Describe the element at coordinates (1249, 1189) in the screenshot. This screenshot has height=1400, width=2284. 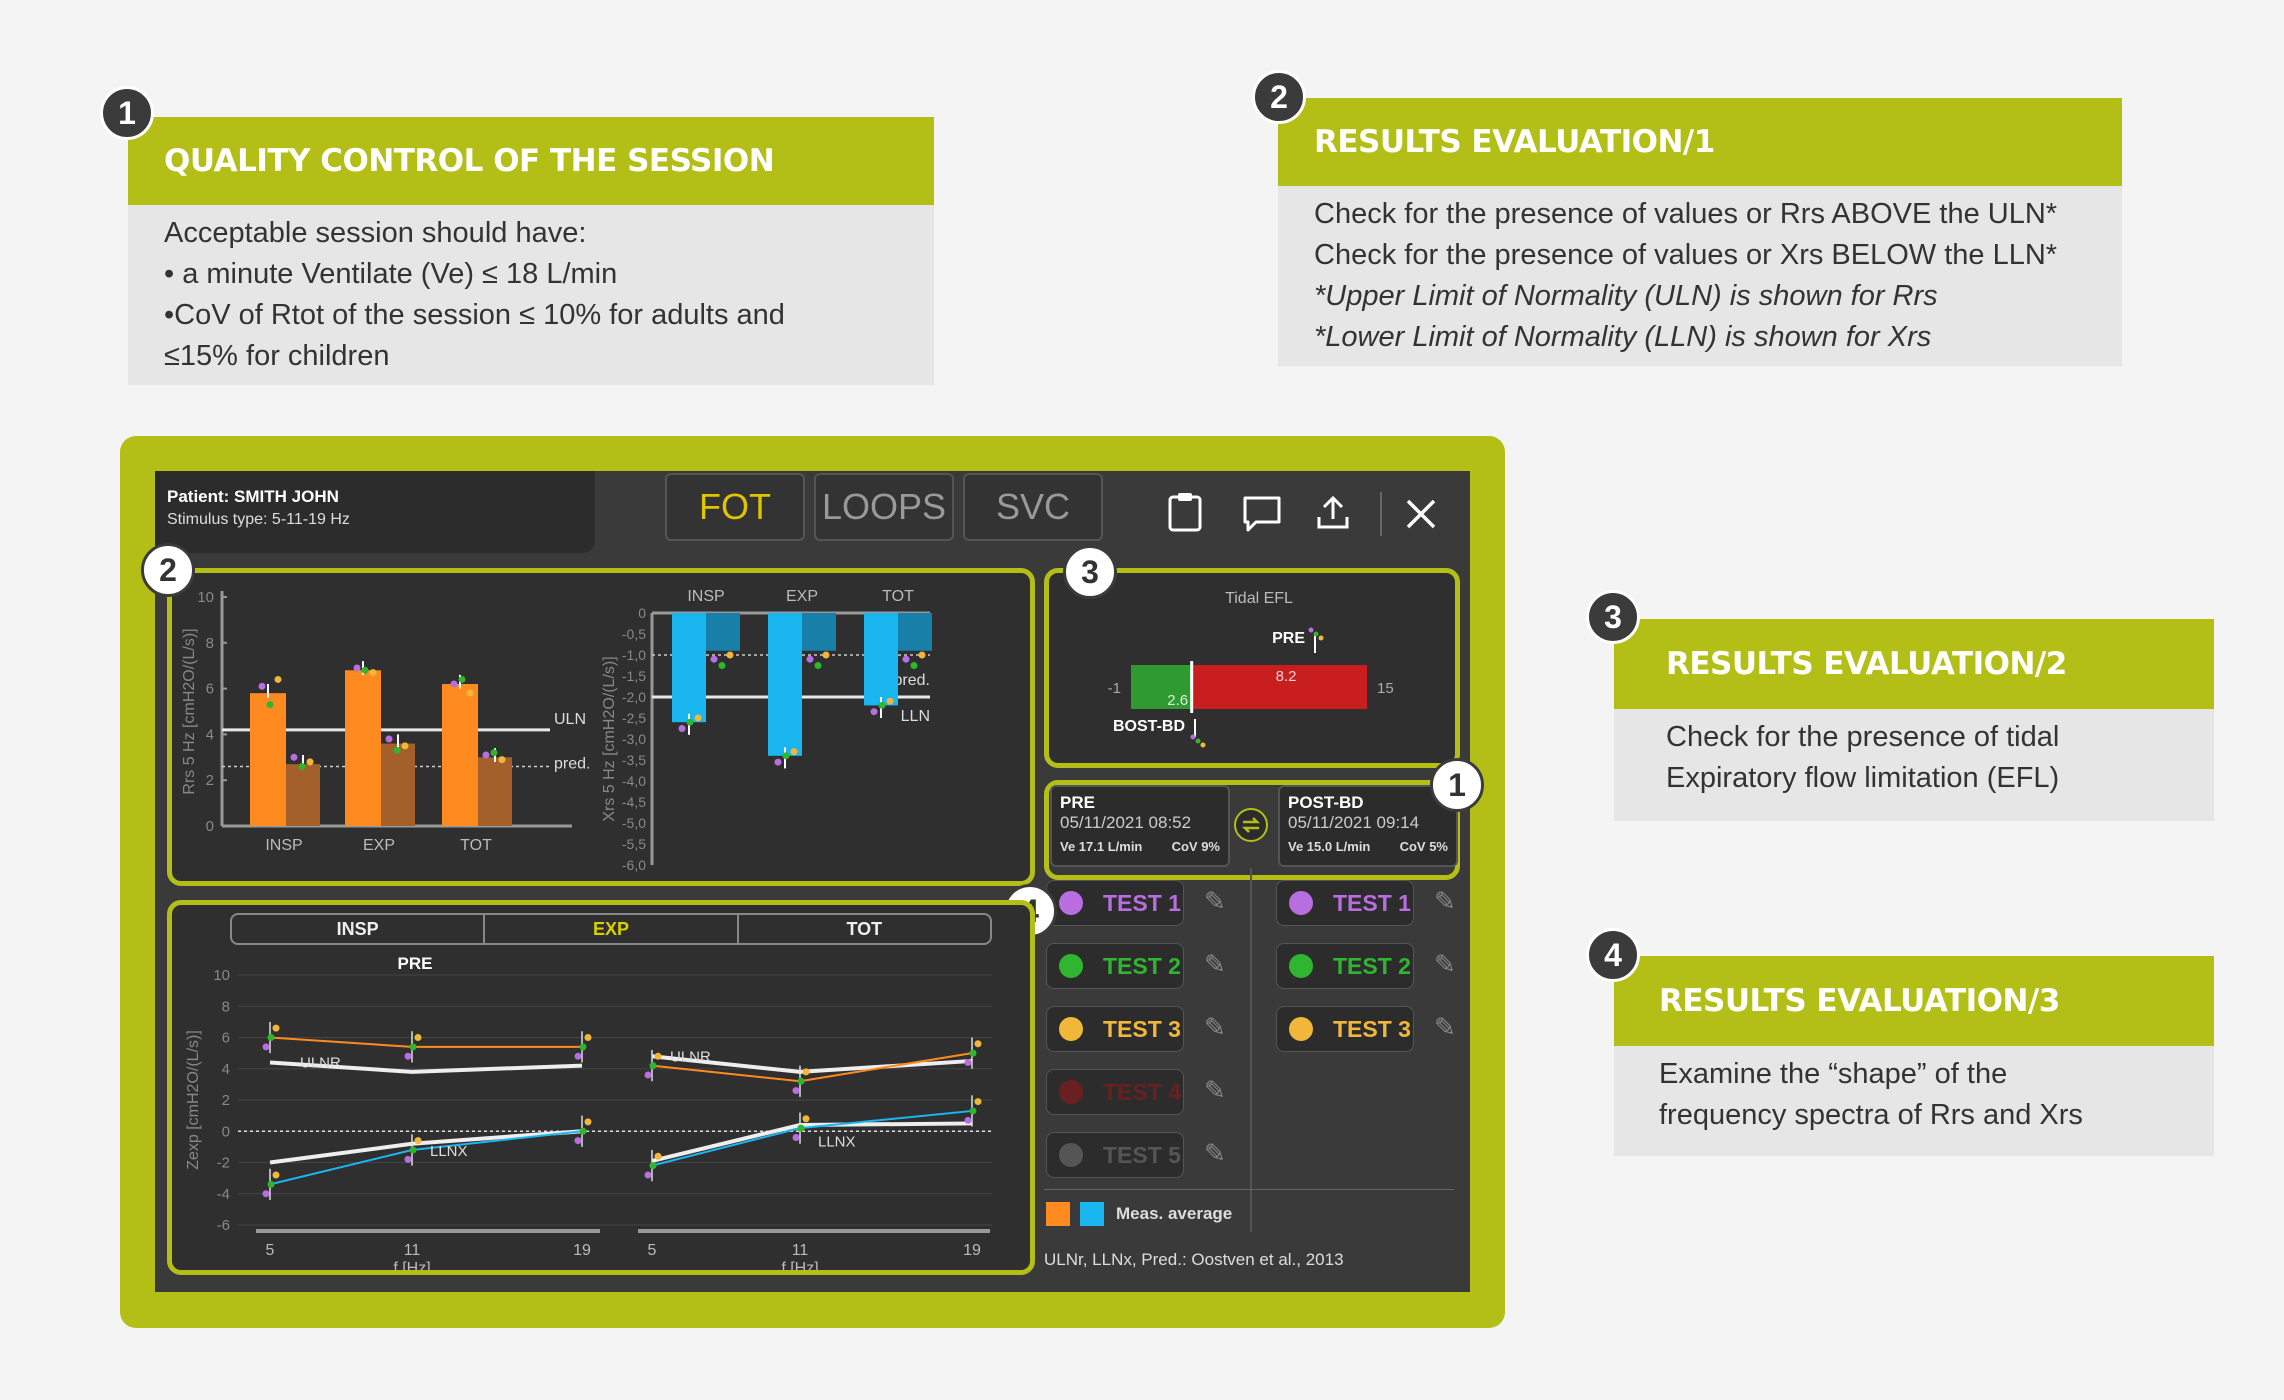
I see `tests-bottom-rule` at that location.